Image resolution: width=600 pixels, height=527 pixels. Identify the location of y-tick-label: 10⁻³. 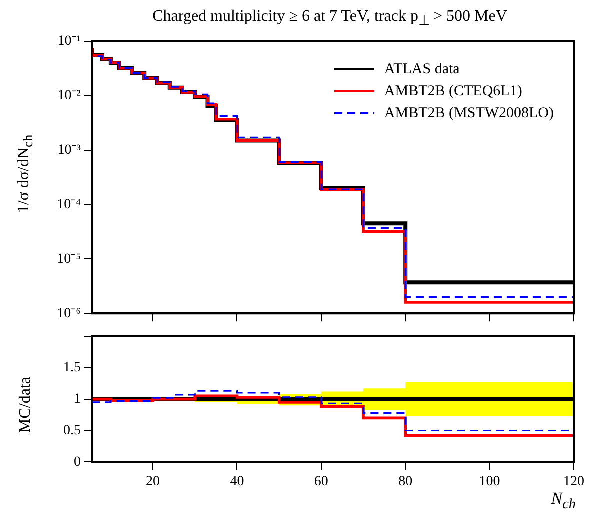
(69, 150).